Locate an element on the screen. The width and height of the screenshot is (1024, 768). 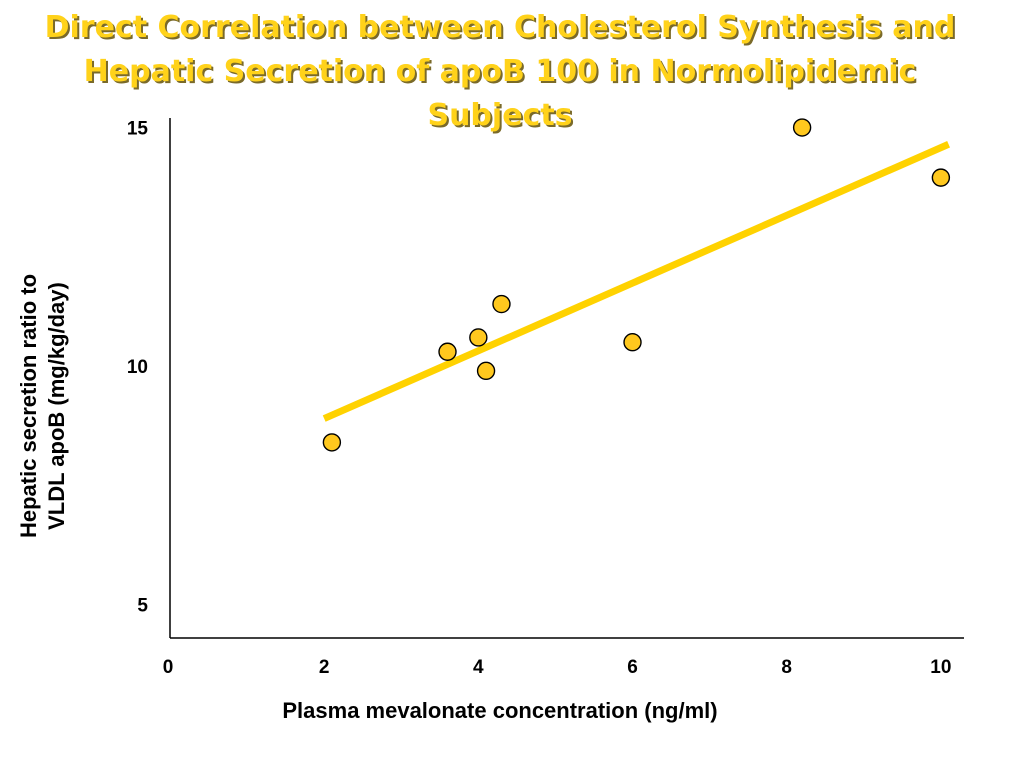
x-tick-label-4: 4 is located at coordinates (478, 667).